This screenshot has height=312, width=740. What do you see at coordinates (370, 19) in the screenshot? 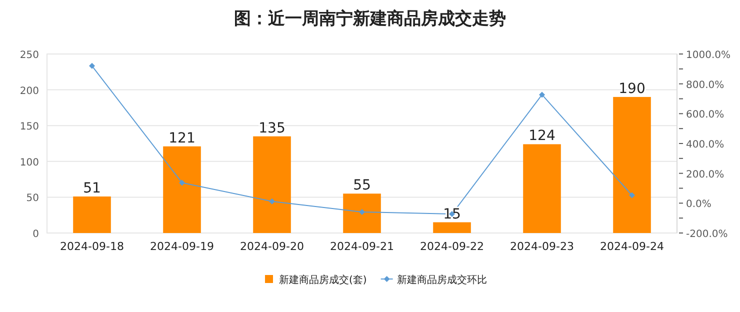
I see `chart-title: 图：近一周南宁新建商品房成交走势` at bounding box center [370, 19].